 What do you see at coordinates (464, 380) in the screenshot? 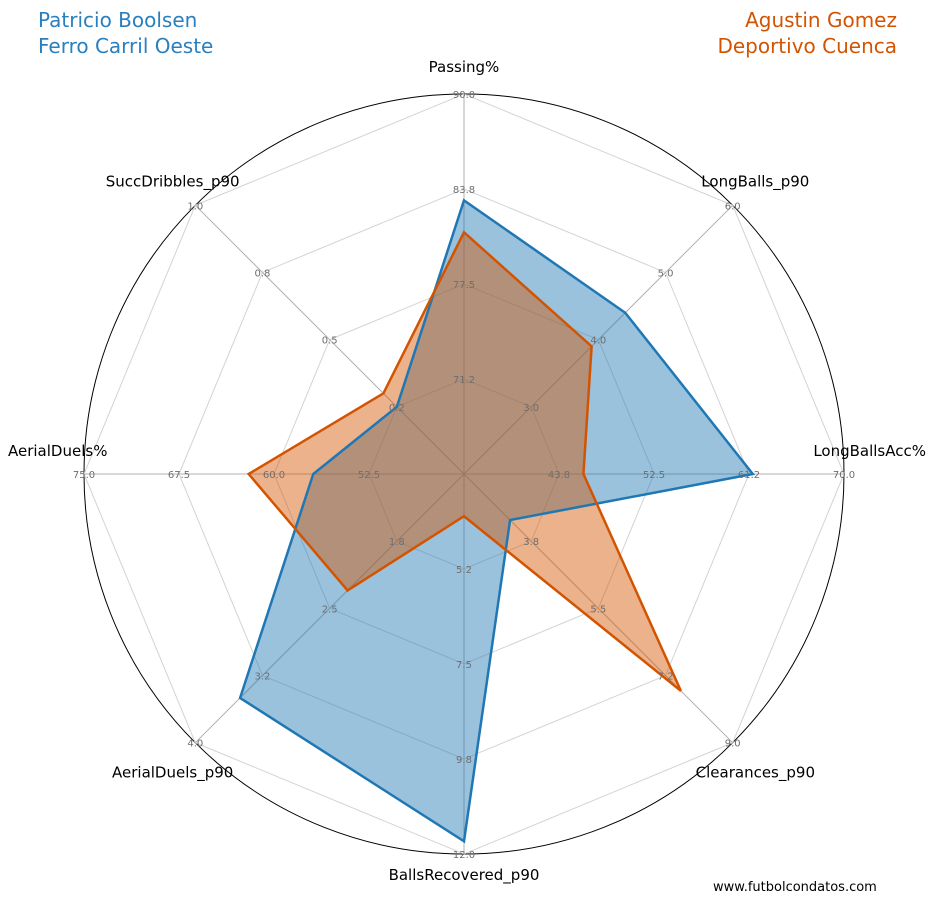
I see `tick-label: 71.2` at bounding box center [464, 380].